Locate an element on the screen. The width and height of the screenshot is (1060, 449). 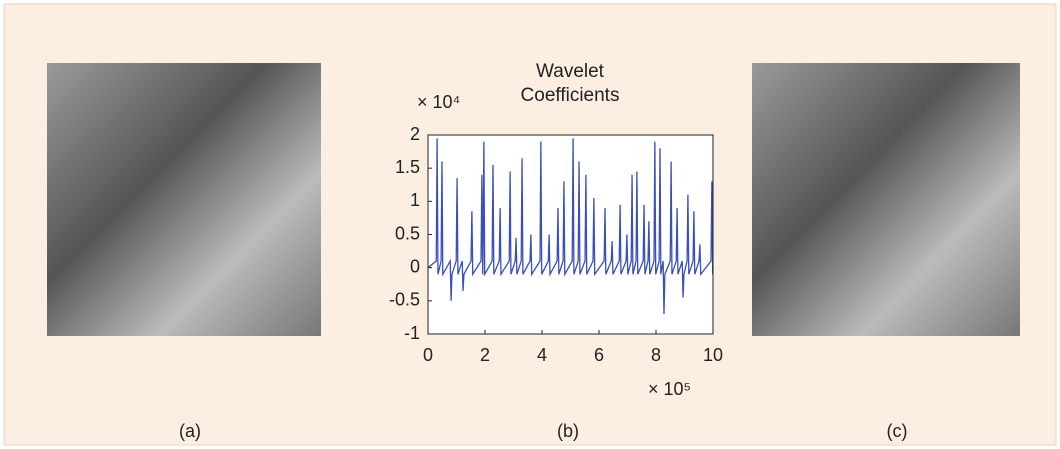
y-tick-label: 0 is located at coordinates (415, 266).